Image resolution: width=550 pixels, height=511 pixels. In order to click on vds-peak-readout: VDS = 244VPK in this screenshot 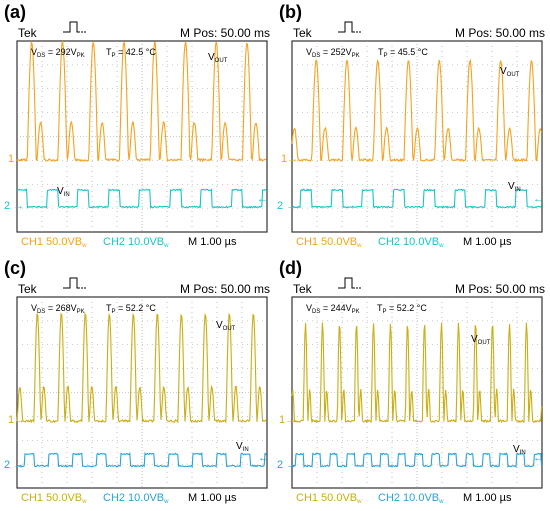, I will do `click(333, 309)`.